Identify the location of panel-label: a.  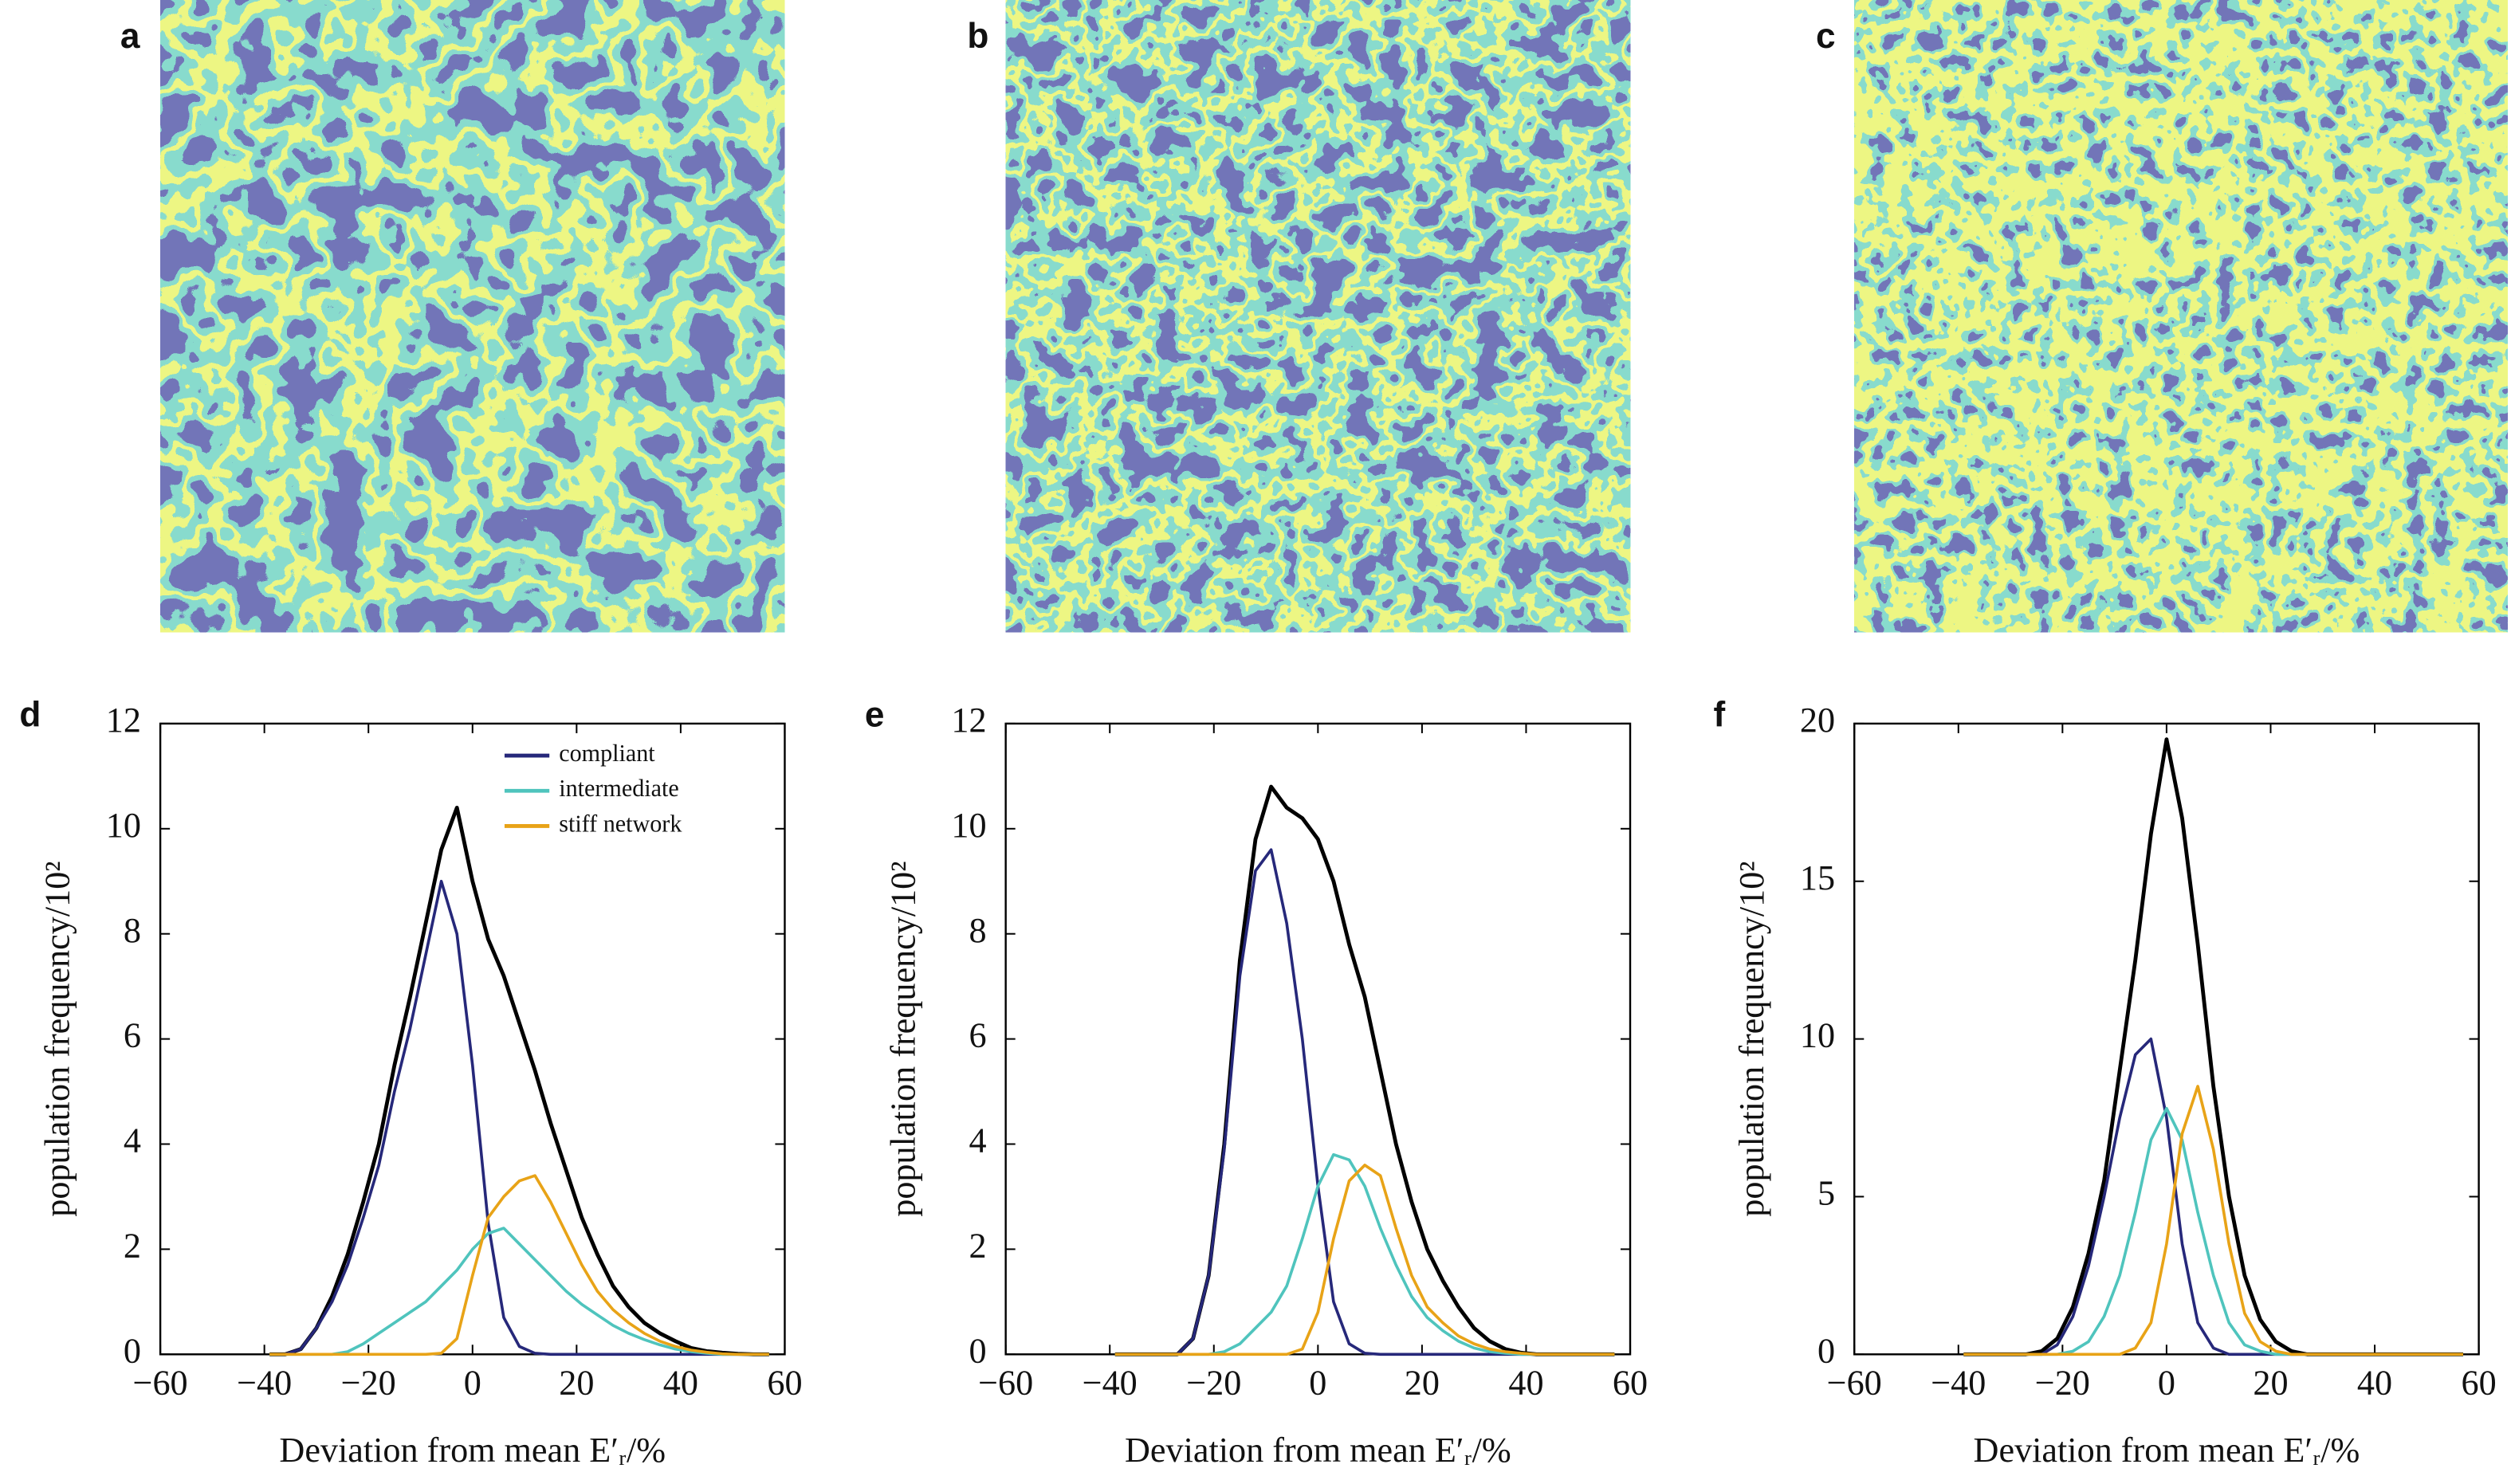
(130, 36).